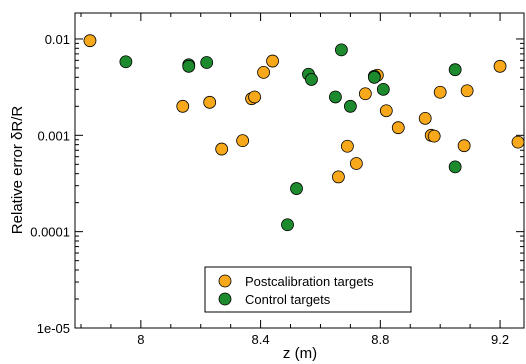 This screenshot has width=526, height=364. I want to click on y-tick-label: 1e-05, so click(53, 328).